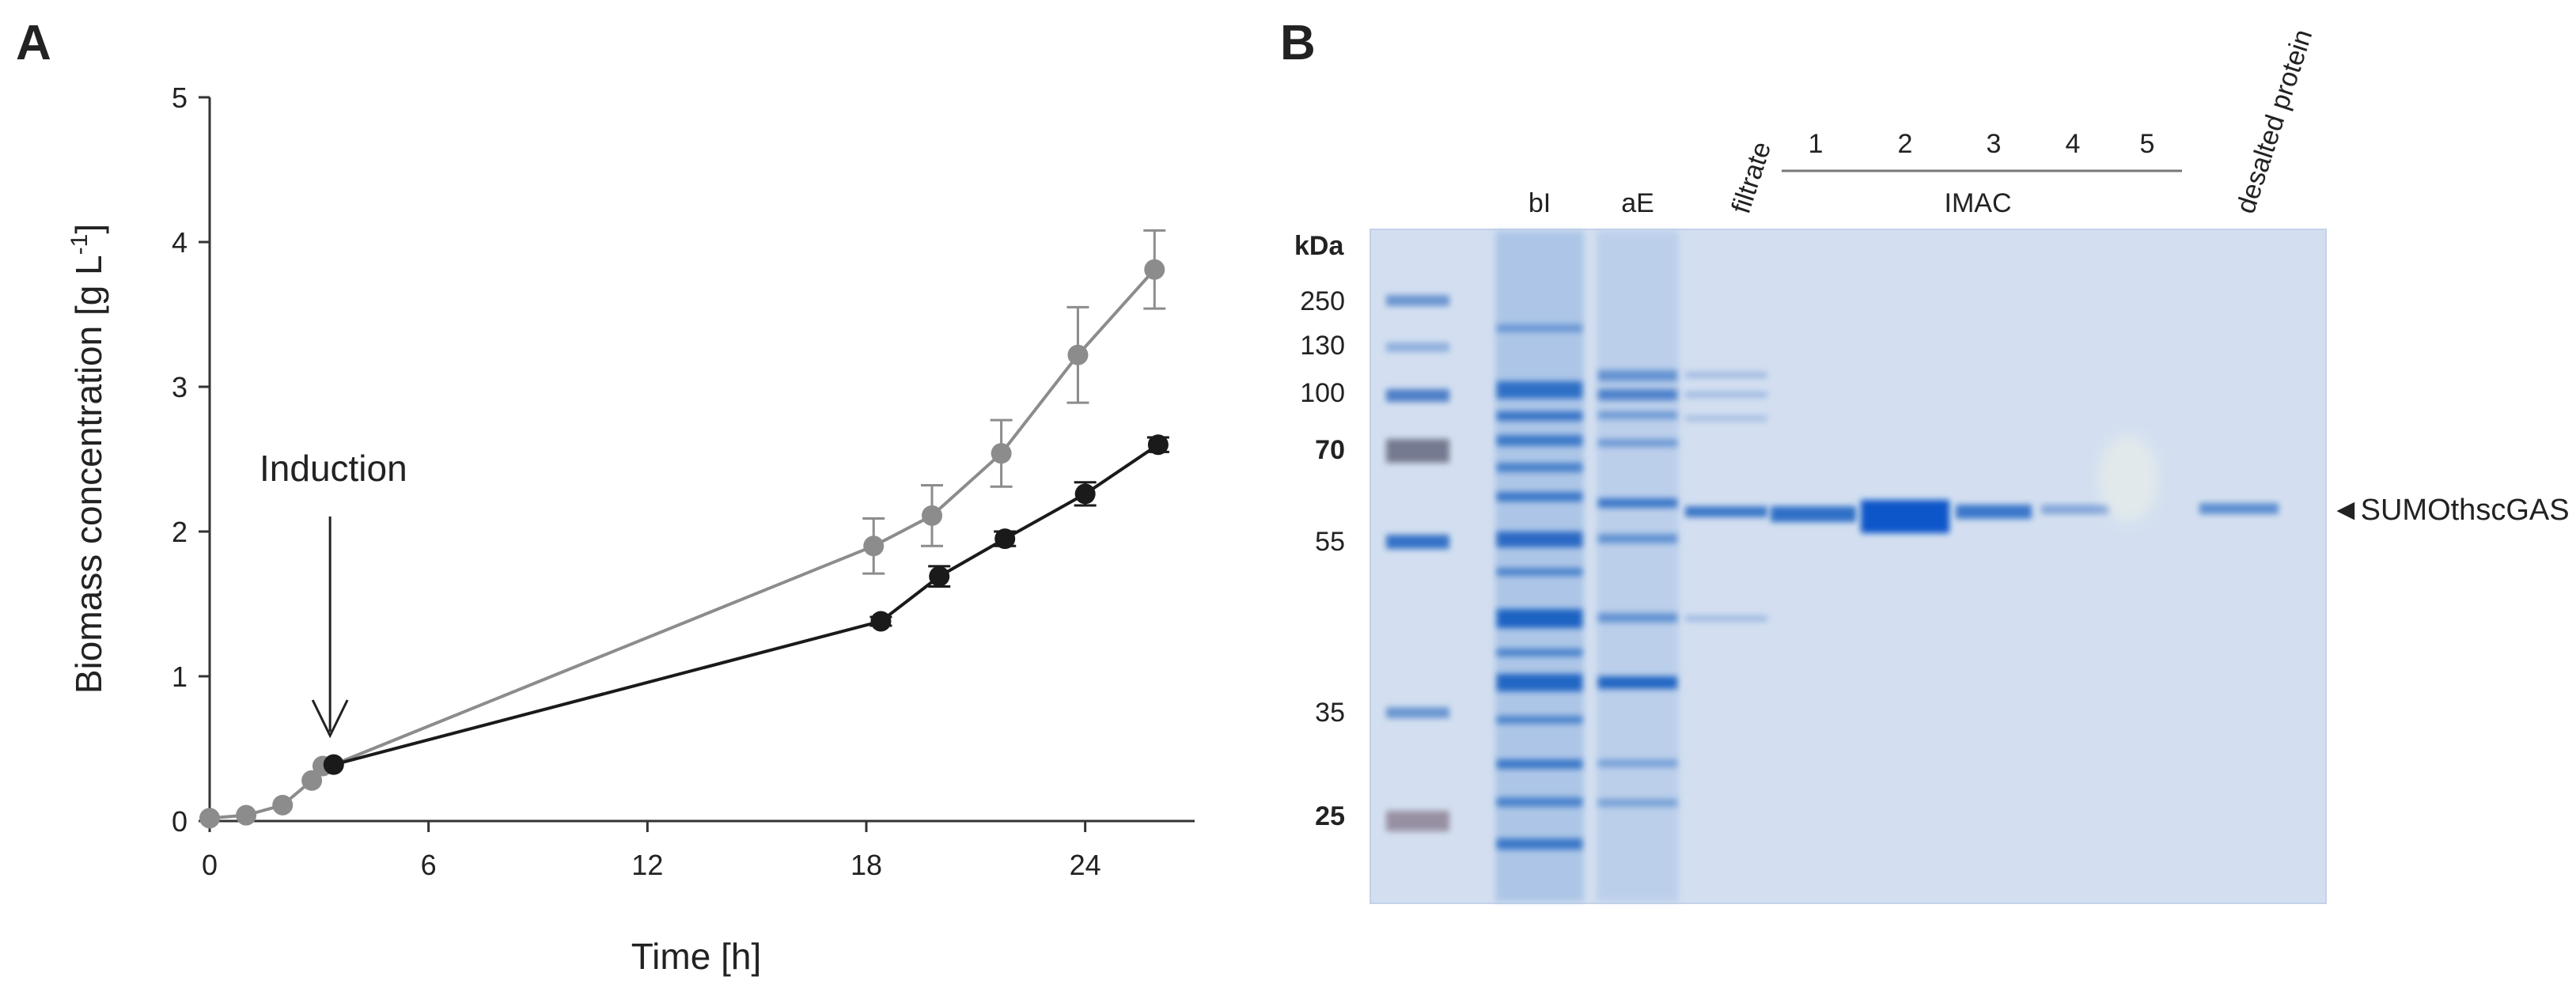  Describe the element at coordinates (1540, 203) in the screenshot. I see `lane-label-bi: bI` at that location.